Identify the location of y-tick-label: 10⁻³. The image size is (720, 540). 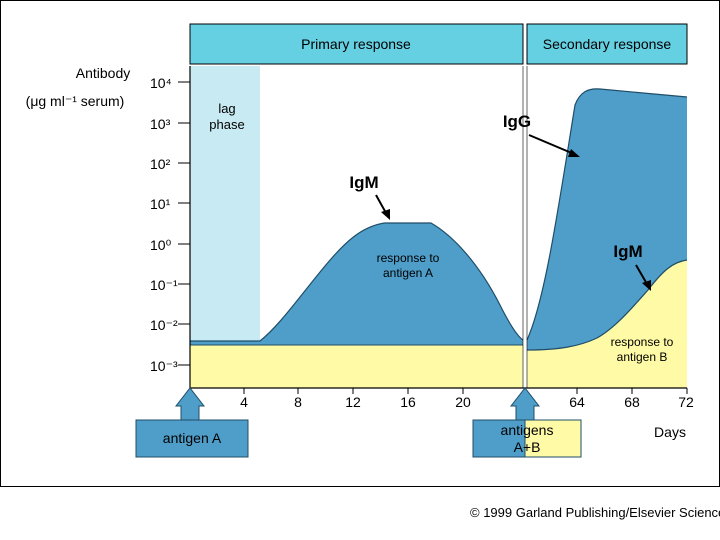
(164, 366).